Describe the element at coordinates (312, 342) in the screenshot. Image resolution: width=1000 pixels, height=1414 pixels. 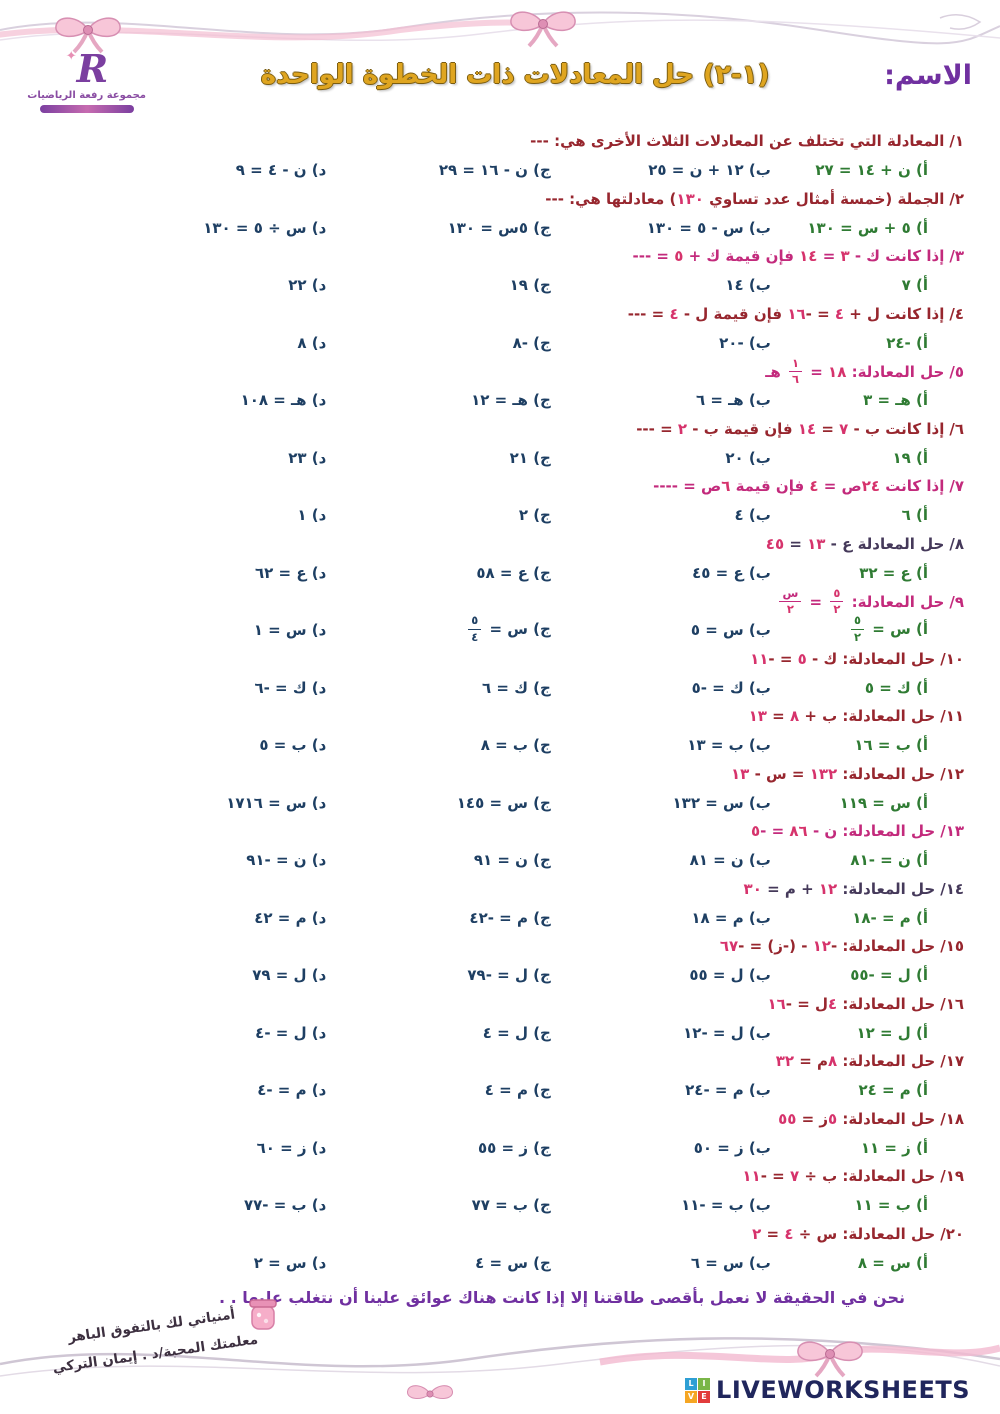
I see `option: د) ٨` at that location.